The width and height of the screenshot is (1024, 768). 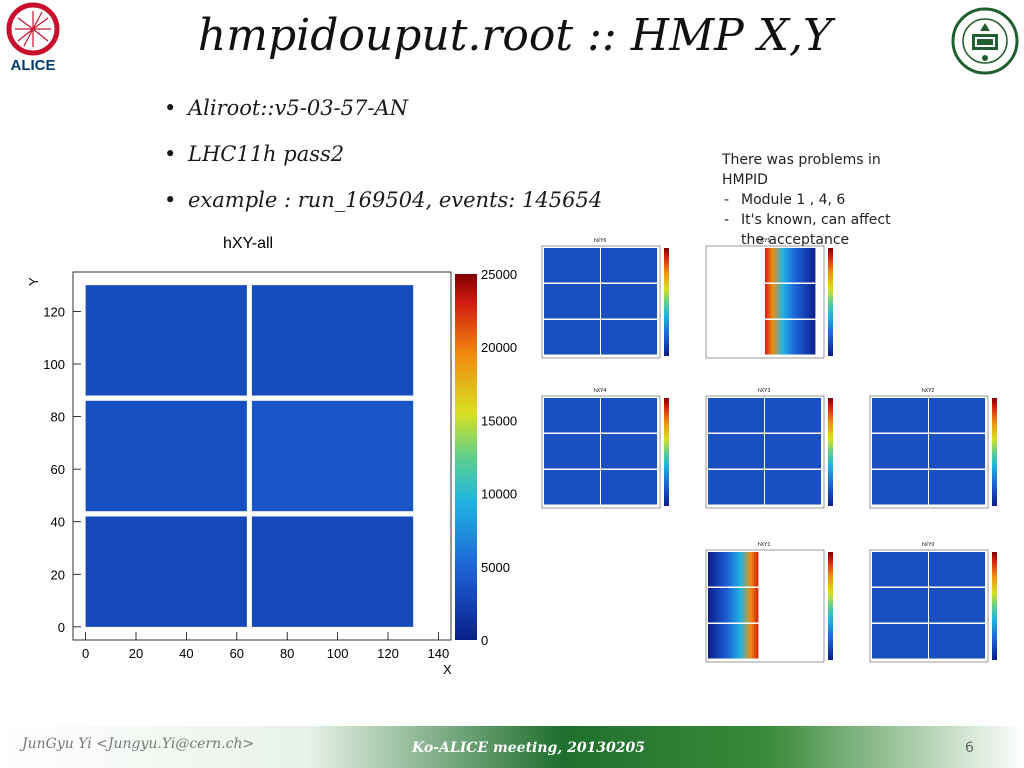 What do you see at coordinates (388, 653) in the screenshot?
I see `x-tick-label: 120` at bounding box center [388, 653].